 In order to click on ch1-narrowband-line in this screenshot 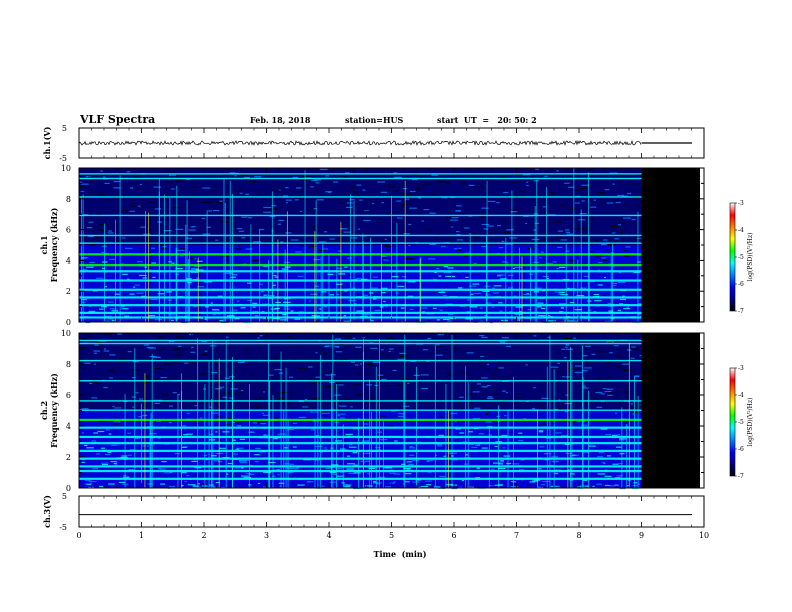, I will do `click(360, 289)`.